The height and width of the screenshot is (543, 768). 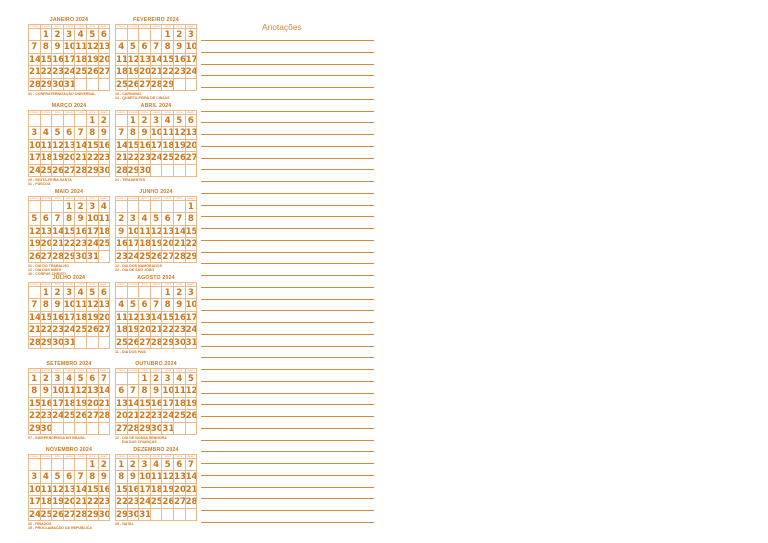 I want to click on month-title: OUTUBRO 2024, so click(x=156, y=364).